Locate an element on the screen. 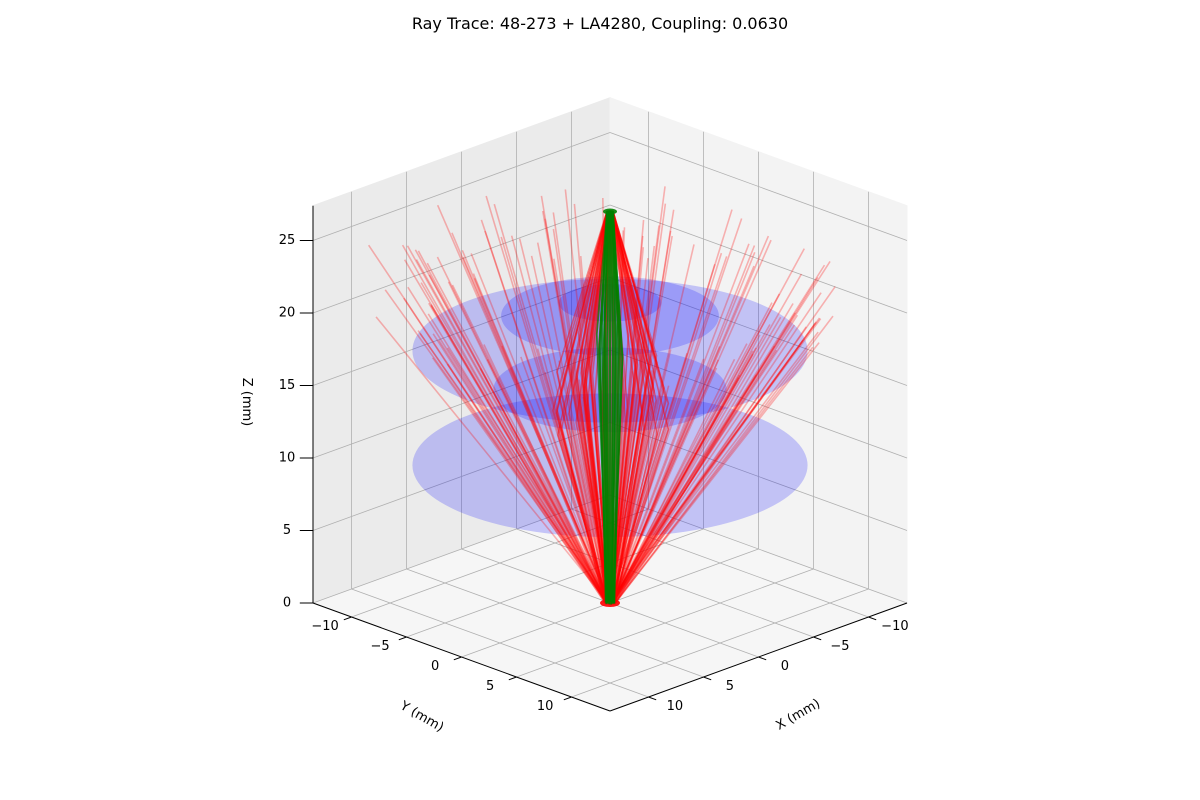 This screenshot has height=800, width=1200. y-tick-label: 10 is located at coordinates (545, 706).